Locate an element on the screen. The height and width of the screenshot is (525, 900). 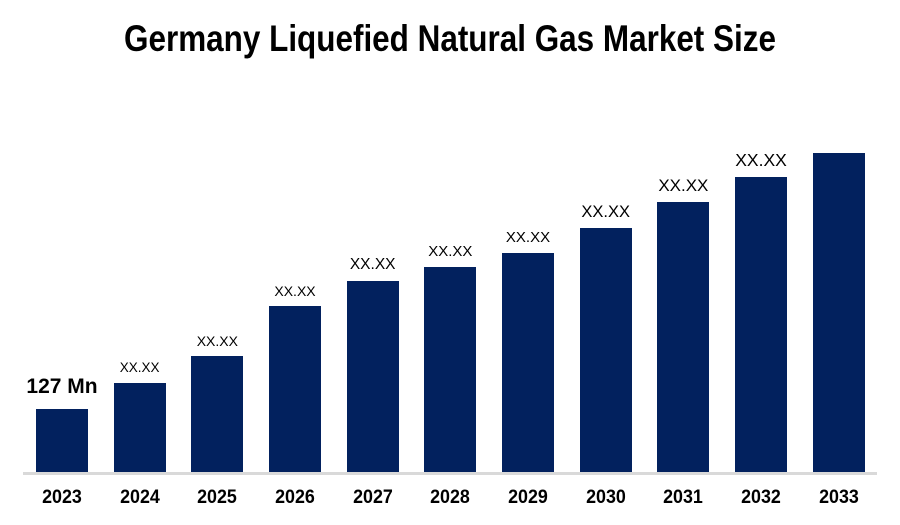
bar-value-label-2029: XX.XX is located at coordinates (528, 238).